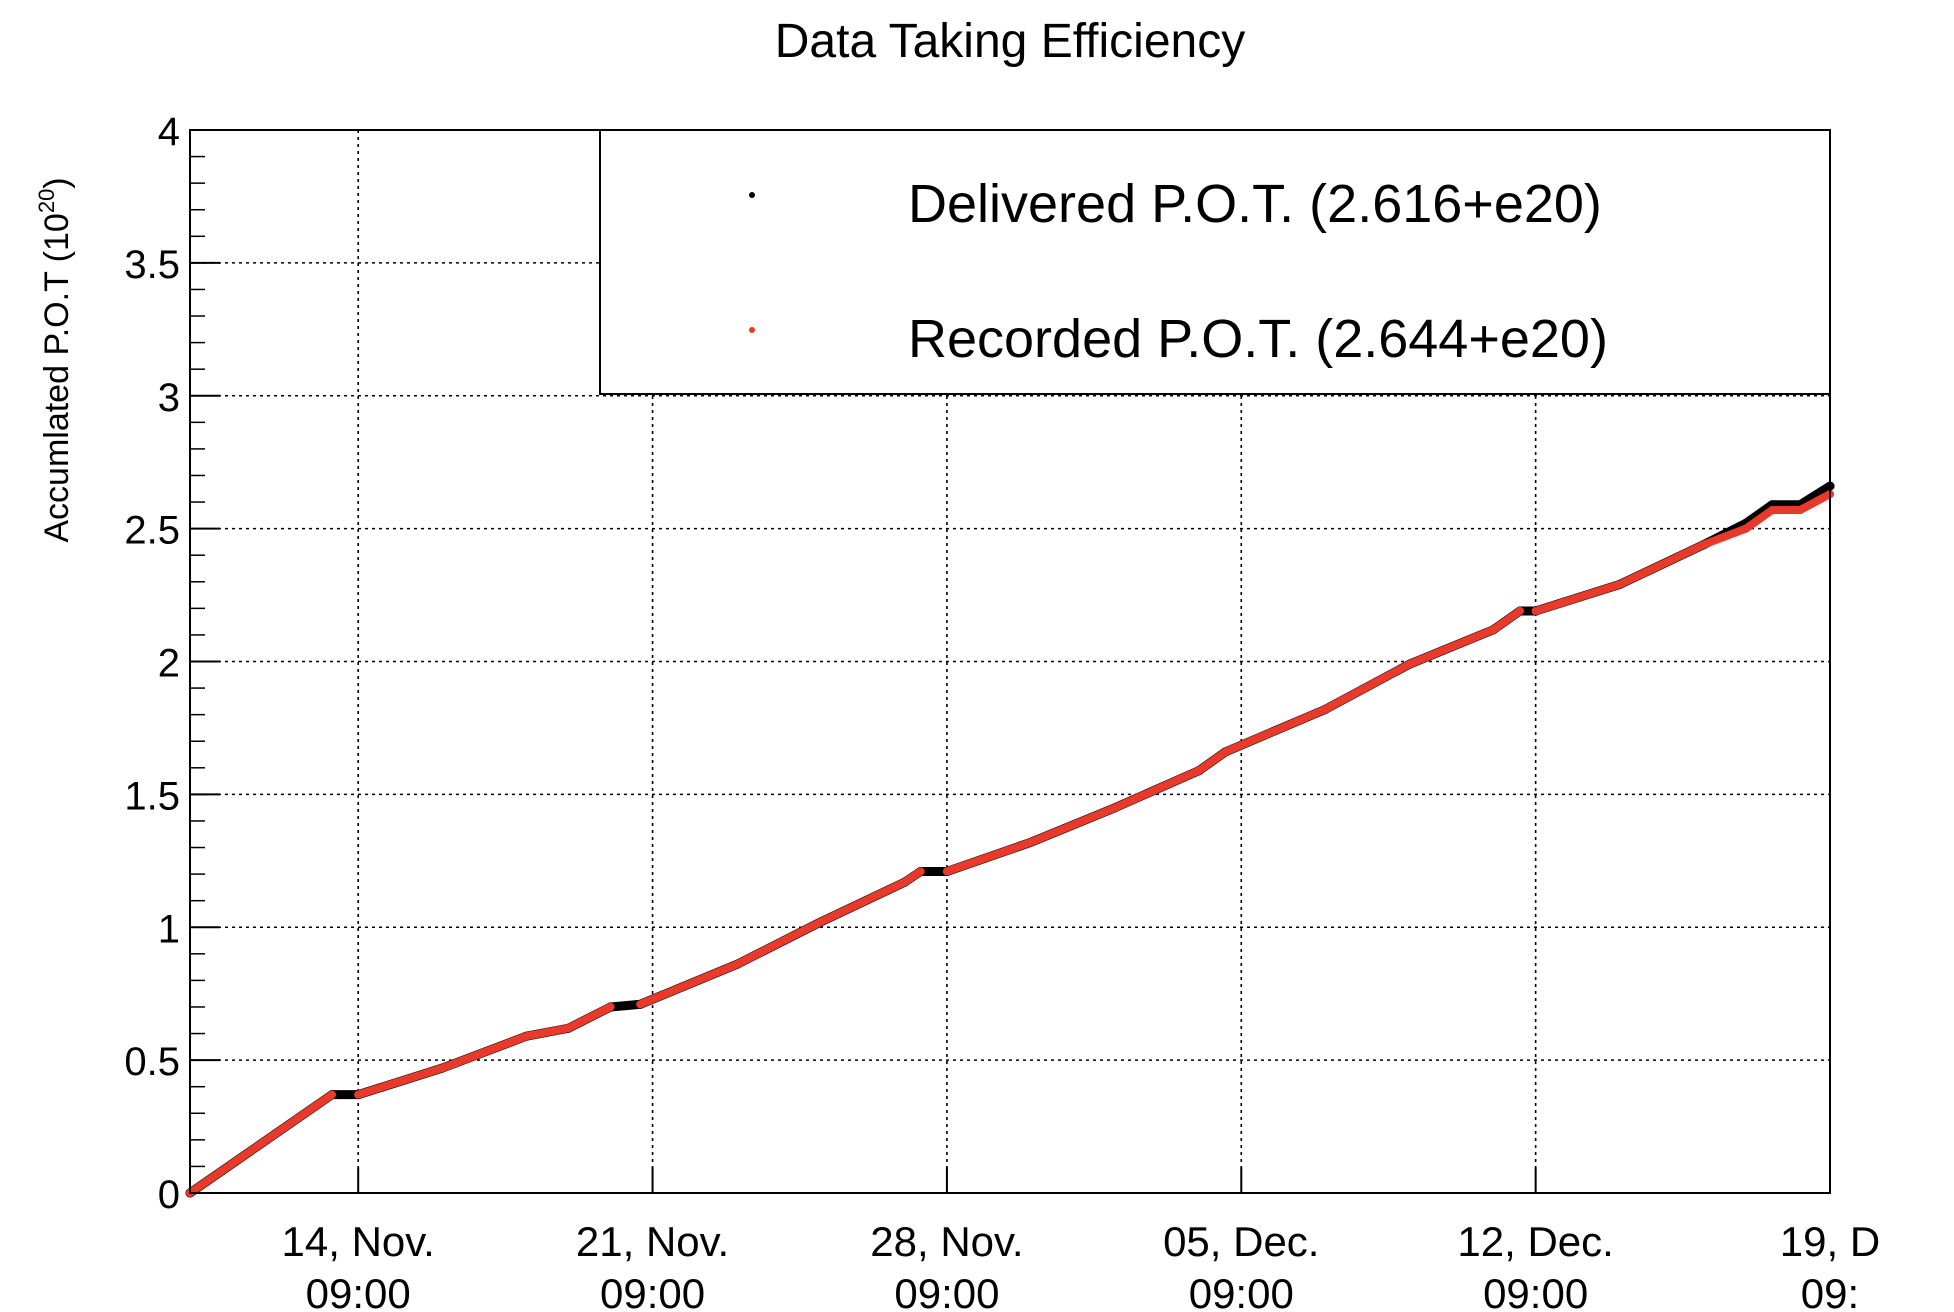 The height and width of the screenshot is (1312, 1954). Describe the element at coordinates (752, 195) in the screenshot. I see `legend-marker-delivered` at that location.